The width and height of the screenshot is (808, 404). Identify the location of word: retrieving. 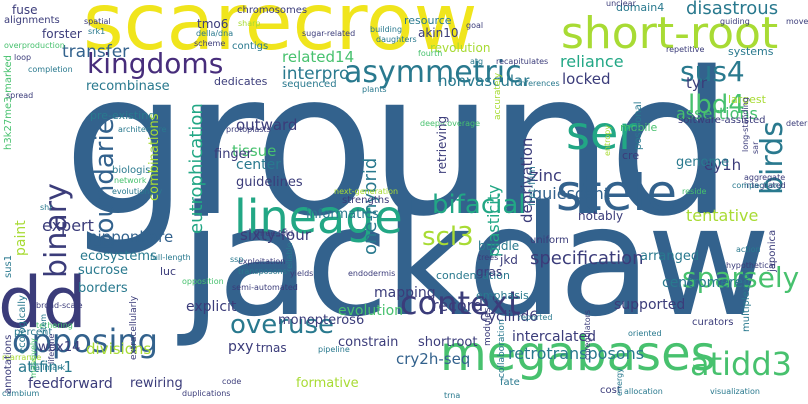
(442, 144).